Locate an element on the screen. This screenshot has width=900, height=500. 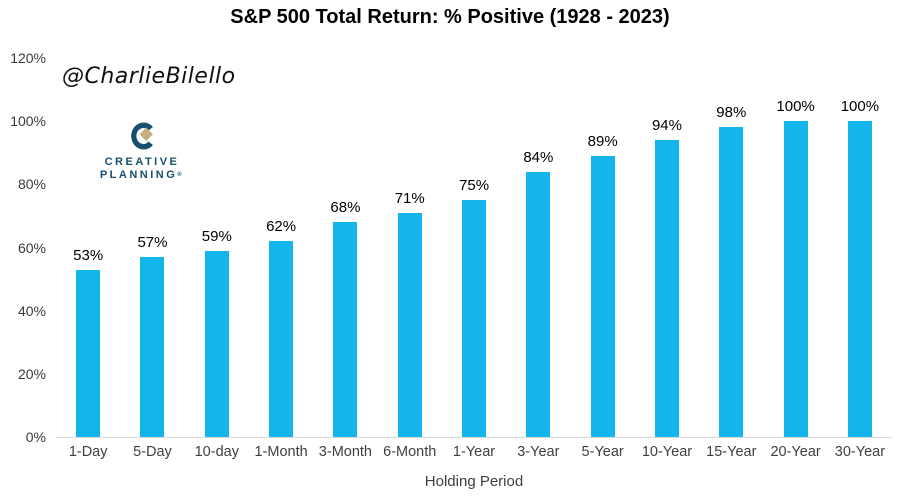
bar-slot-30-year: 100% is located at coordinates (860, 247).